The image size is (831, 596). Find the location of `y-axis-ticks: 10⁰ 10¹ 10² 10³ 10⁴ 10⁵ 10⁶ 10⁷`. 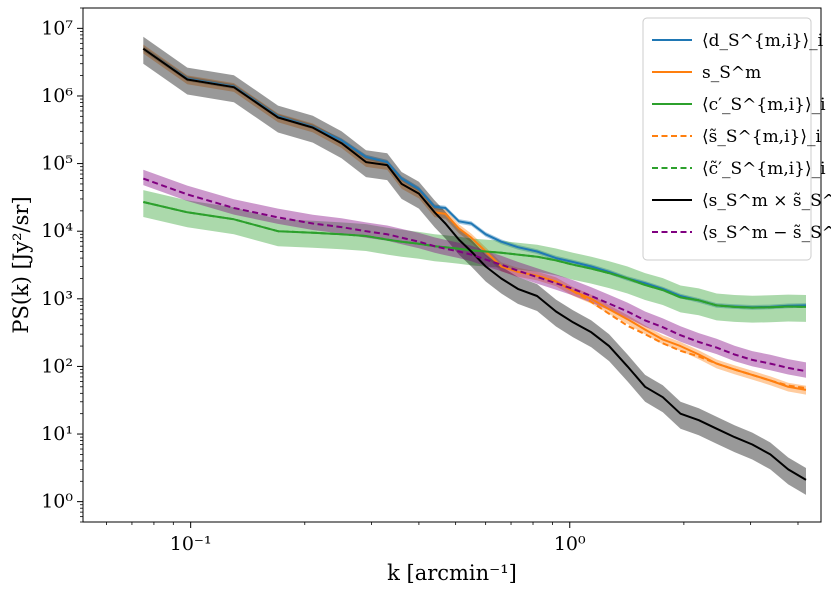

y-axis-ticks: 10⁰ 10¹ 10² 10³ 10⁴ 10⁵ 10⁶ 10⁷ is located at coordinates (62, 265).